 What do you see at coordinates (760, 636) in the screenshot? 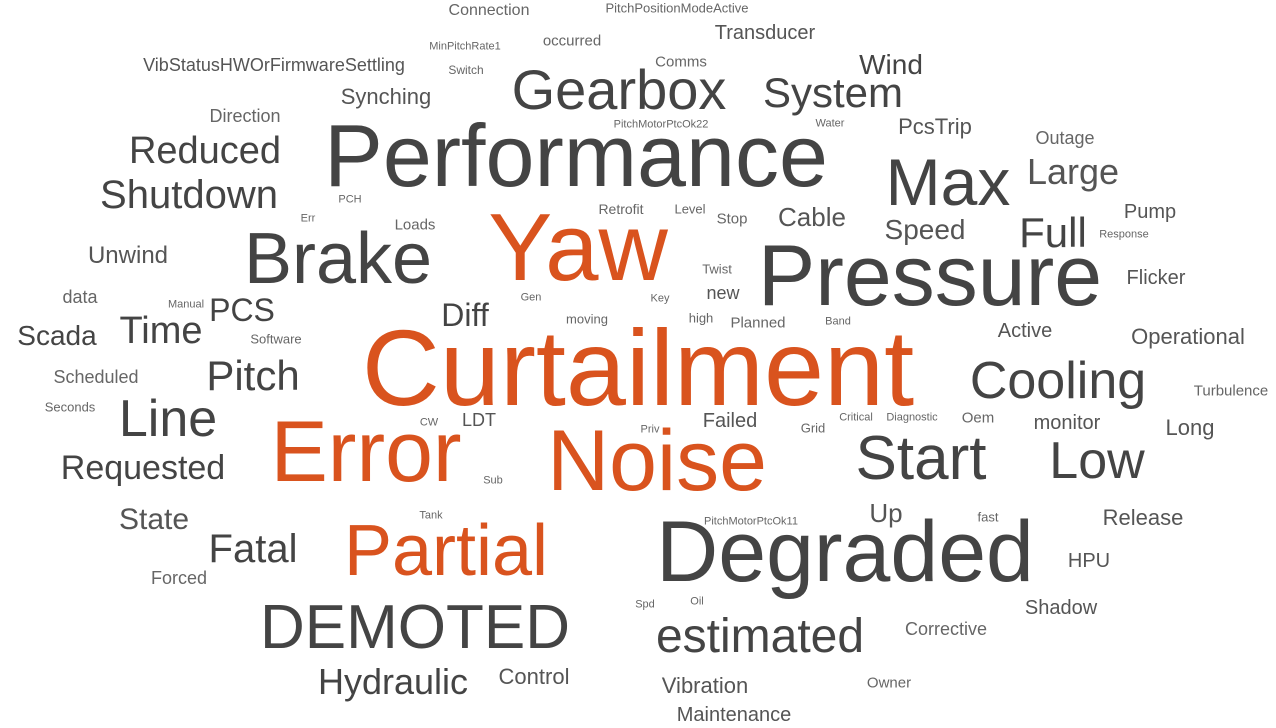
I see `word-estimated: estimated` at bounding box center [760, 636].